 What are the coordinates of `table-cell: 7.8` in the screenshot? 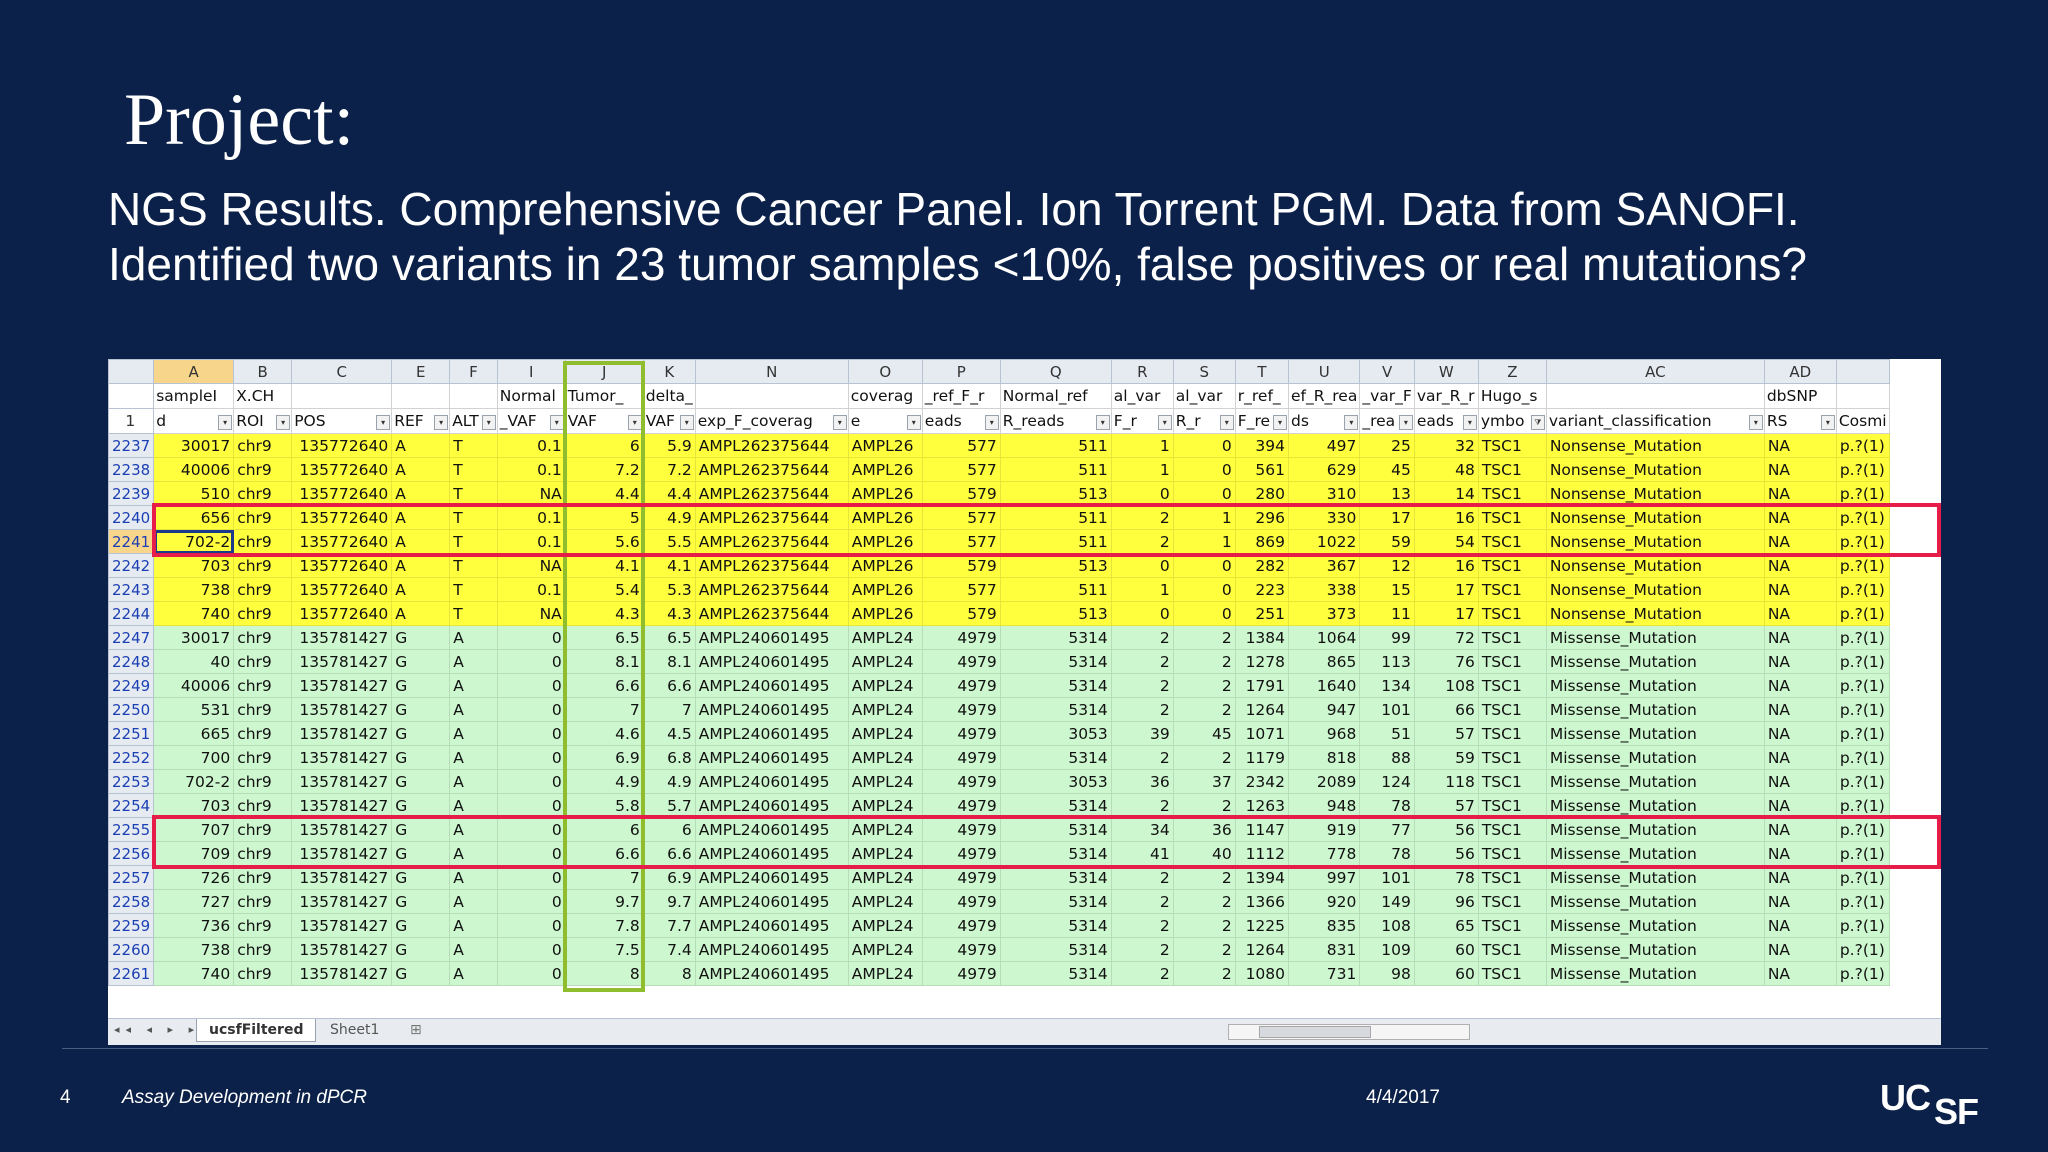 It's located at (604, 925).